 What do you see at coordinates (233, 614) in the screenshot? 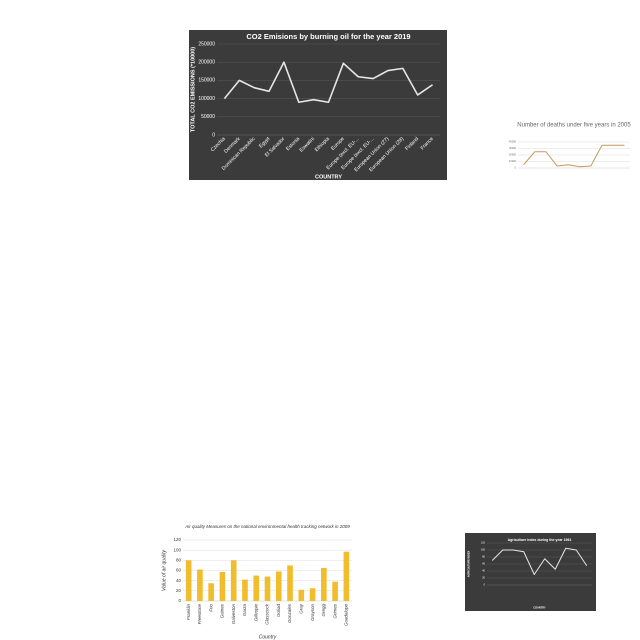
I see `x-tick-label: Galveston` at bounding box center [233, 614].